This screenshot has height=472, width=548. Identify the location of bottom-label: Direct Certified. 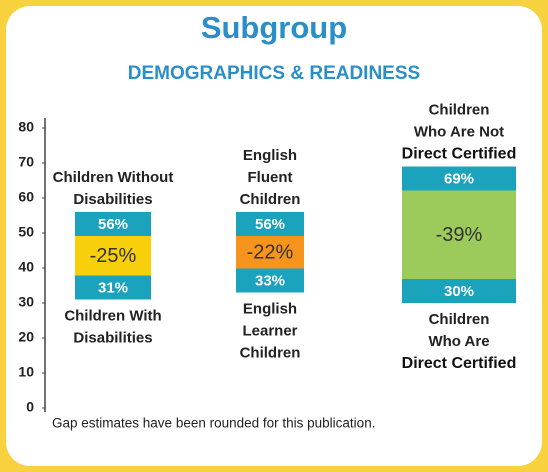
(459, 363).